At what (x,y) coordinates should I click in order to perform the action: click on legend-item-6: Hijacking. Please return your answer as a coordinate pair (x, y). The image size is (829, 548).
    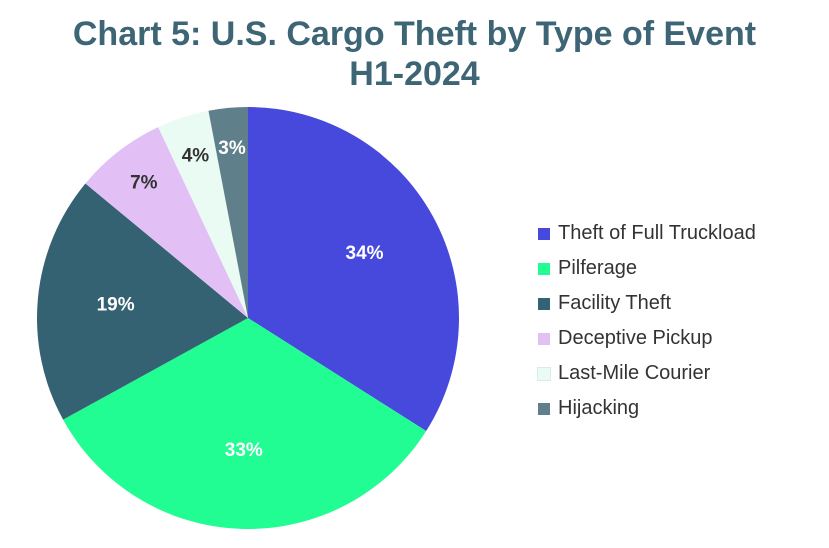
    Looking at the image, I should click on (647, 408).